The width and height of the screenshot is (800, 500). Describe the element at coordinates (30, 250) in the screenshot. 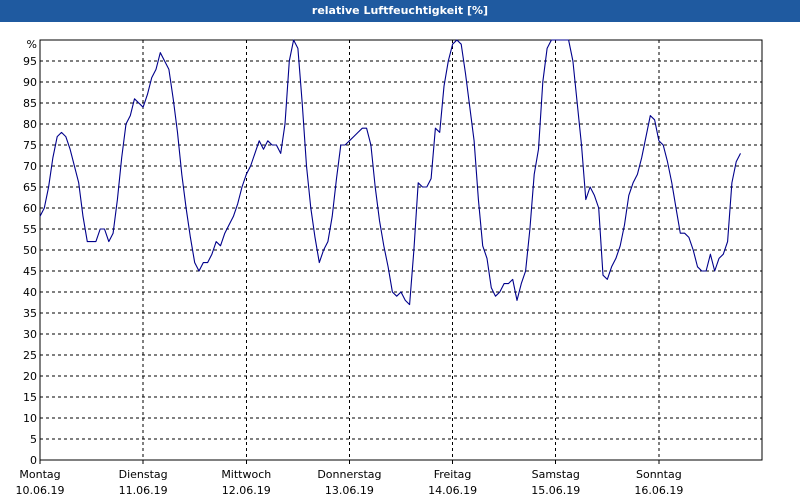

I see `y-tick-label: 50` at that location.